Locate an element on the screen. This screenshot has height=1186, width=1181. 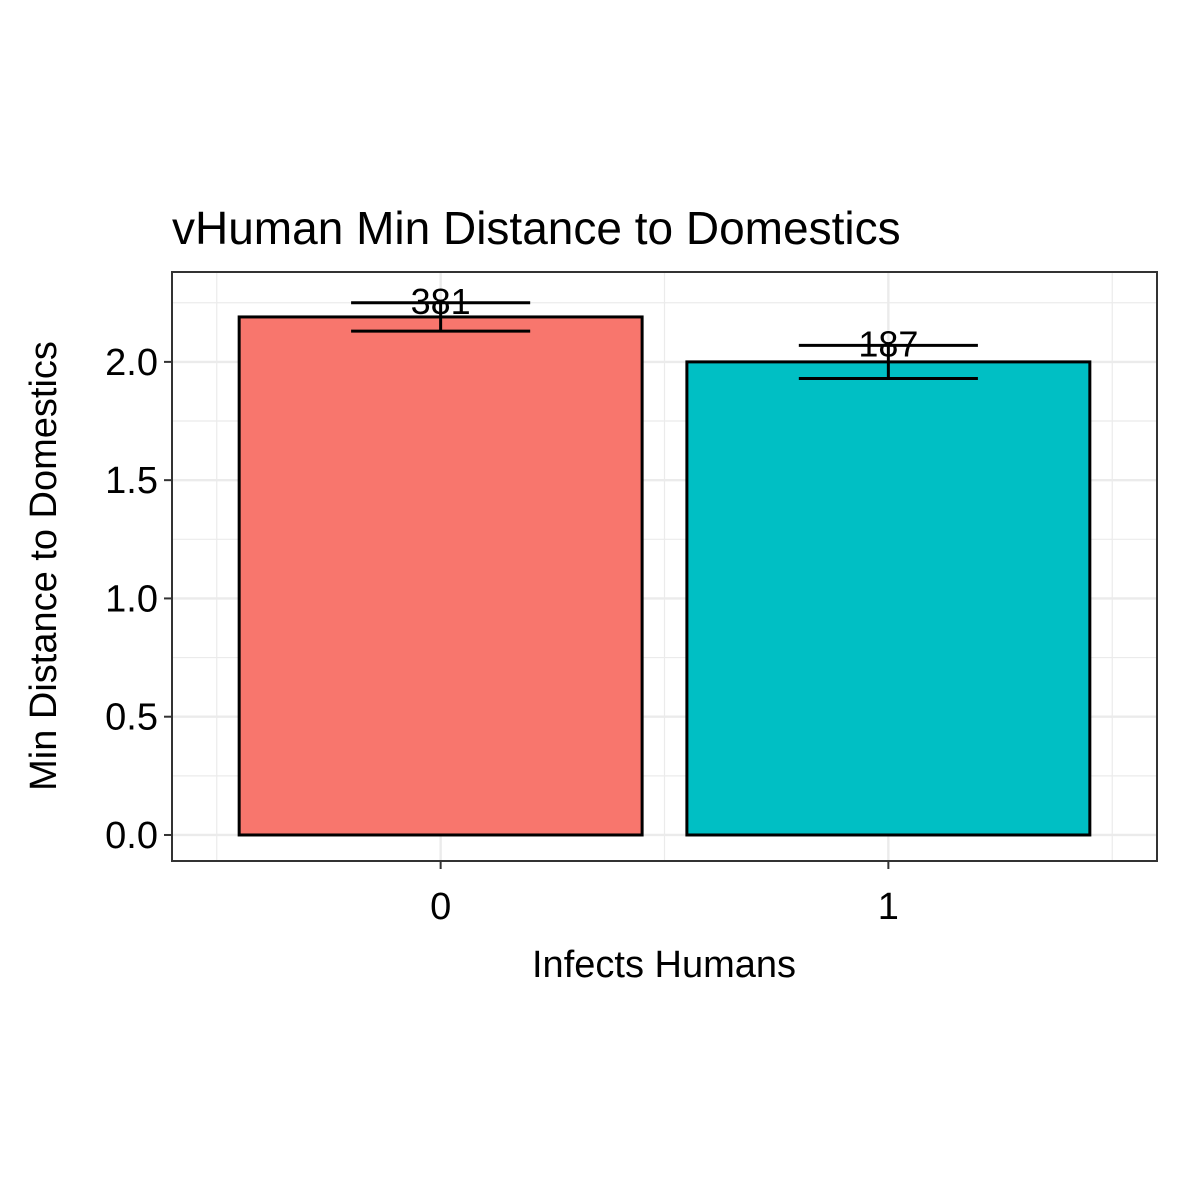
y-tick-label: 1.0 is located at coordinates (131, 599).